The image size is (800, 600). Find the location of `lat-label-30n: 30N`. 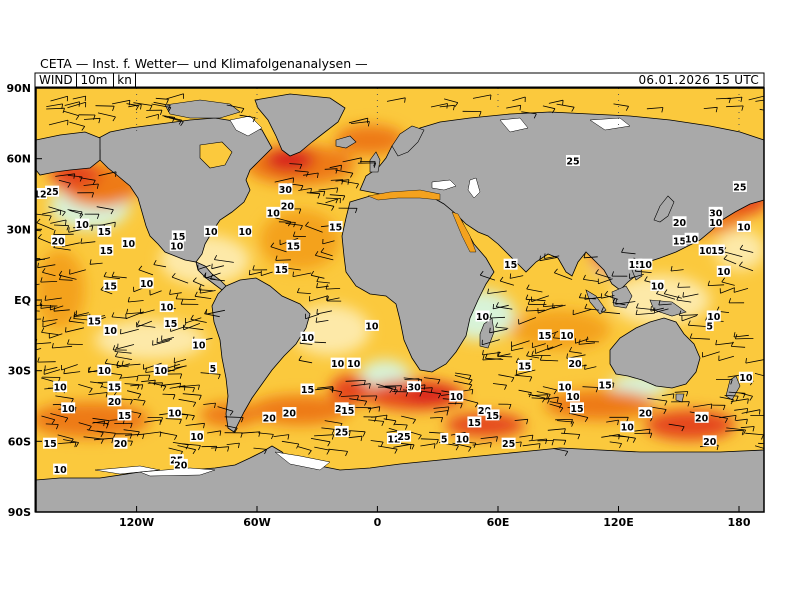

lat-label-30n: 30N is located at coordinates (18, 229).